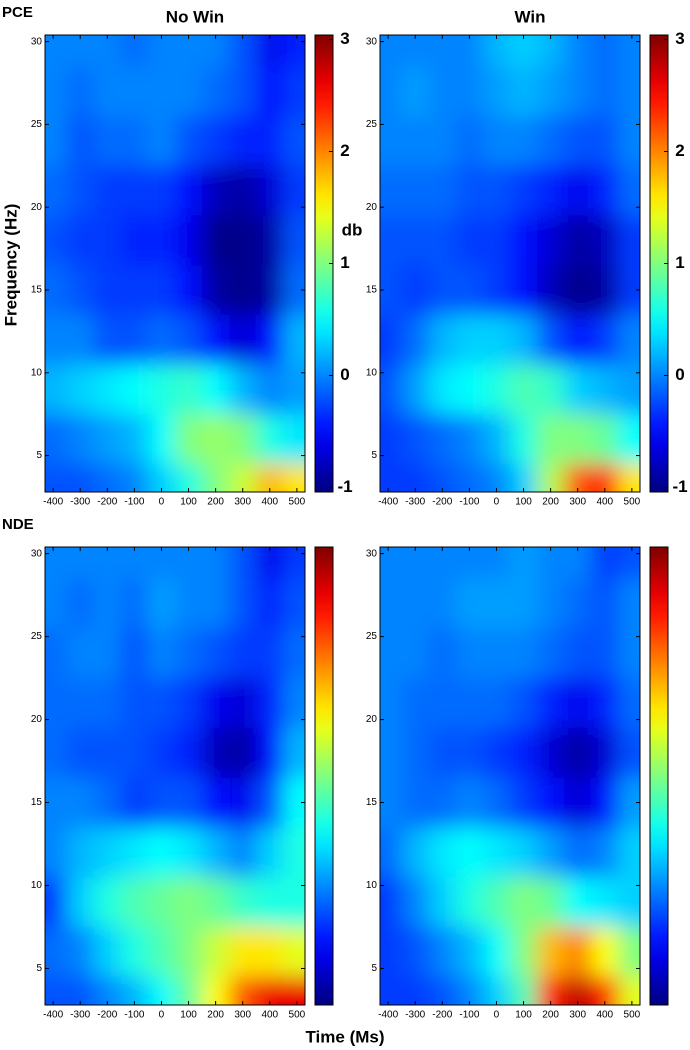 Image resolution: width=690 pixels, height=1050 pixels. What do you see at coordinates (529, 16) in the screenshot?
I see `panel-title: Win` at bounding box center [529, 16].